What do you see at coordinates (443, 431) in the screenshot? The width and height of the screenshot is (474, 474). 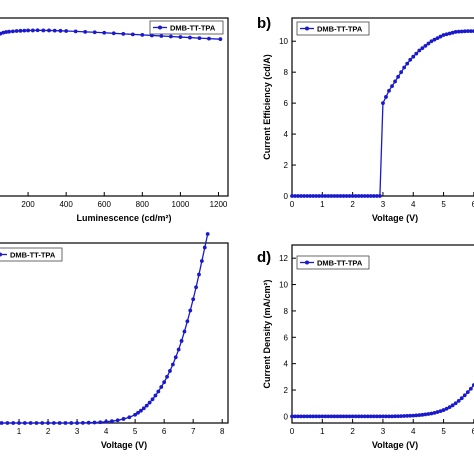 I see `x-tick-label: 5` at bounding box center [443, 431].